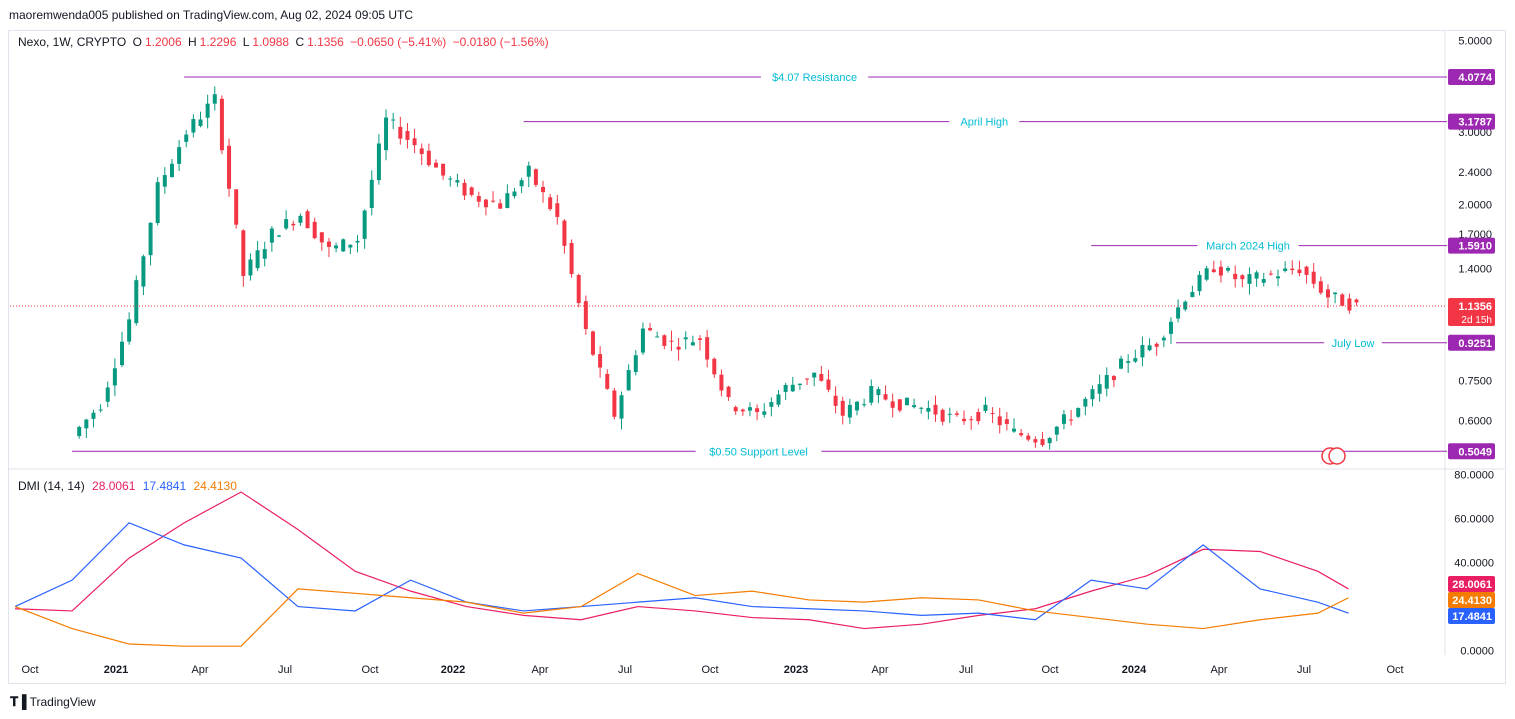 Image resolution: width=1515 pixels, height=719 pixels. What do you see at coordinates (1471, 616) in the screenshot?
I see `dmi-value-tag` at bounding box center [1471, 616].